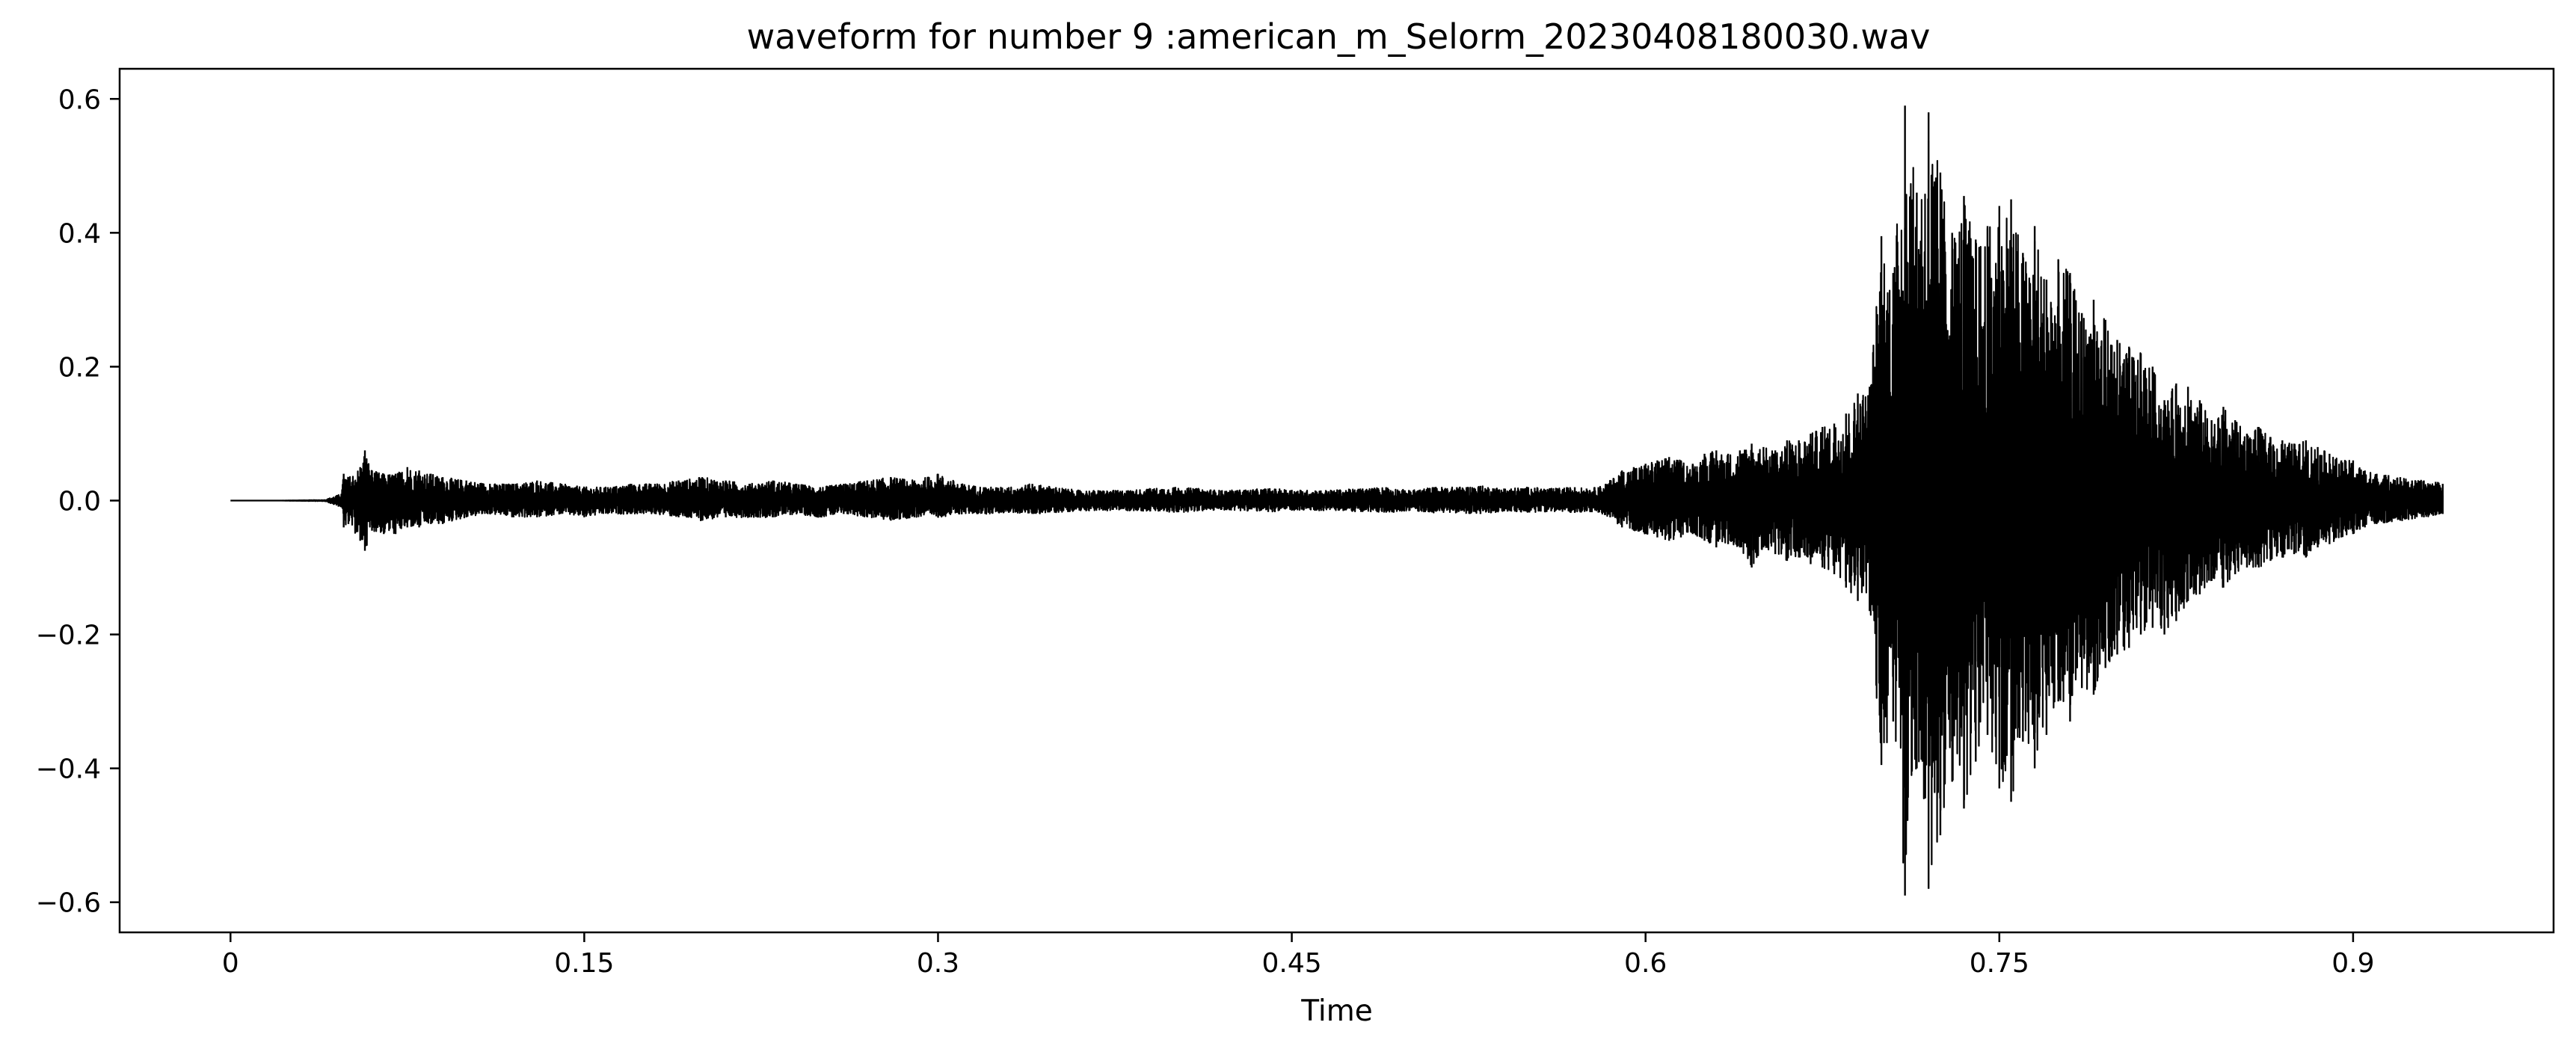 The image size is (2576, 1052). Describe the element at coordinates (68, 903) in the screenshot. I see `y-tick-label: −0.6` at that location.